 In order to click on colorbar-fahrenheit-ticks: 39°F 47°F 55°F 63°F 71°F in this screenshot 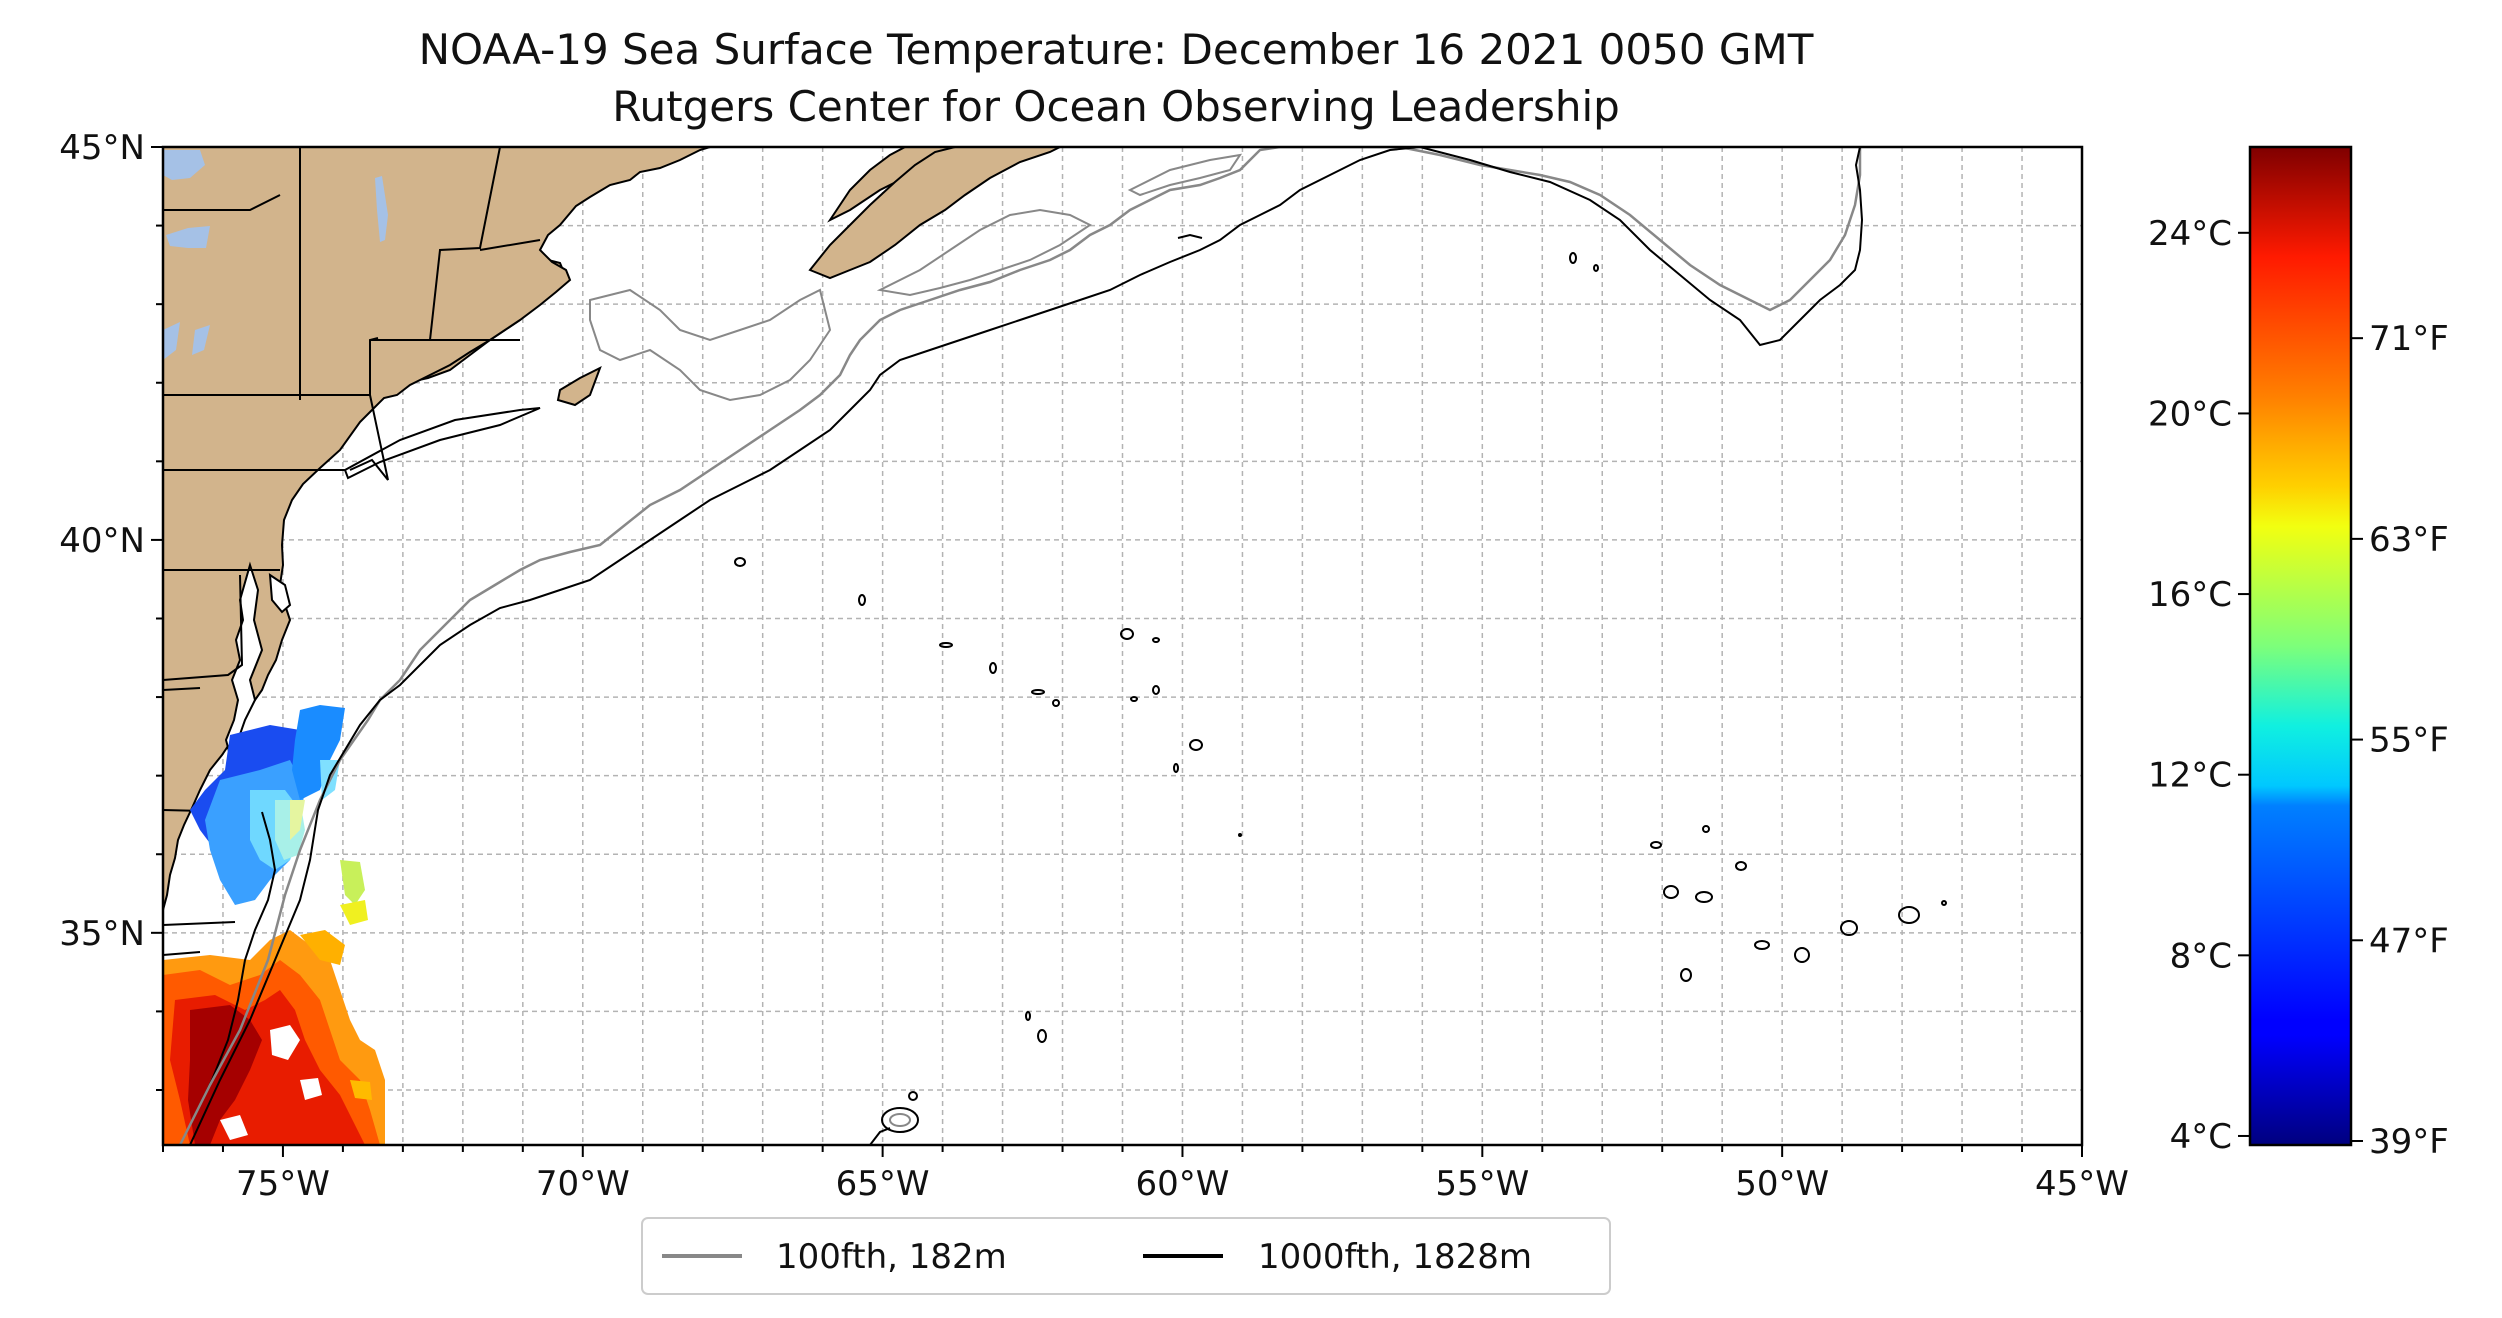, I will do `click(2400, 740)`.